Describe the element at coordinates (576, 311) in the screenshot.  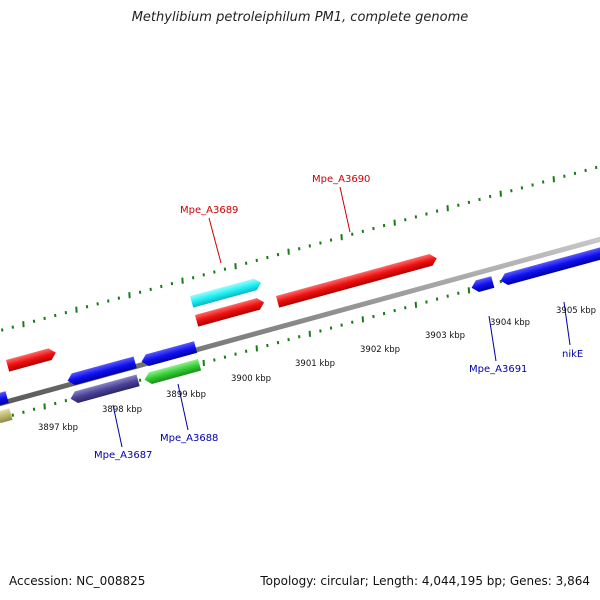
I see `kbp-label: 3905 kbp` at that location.